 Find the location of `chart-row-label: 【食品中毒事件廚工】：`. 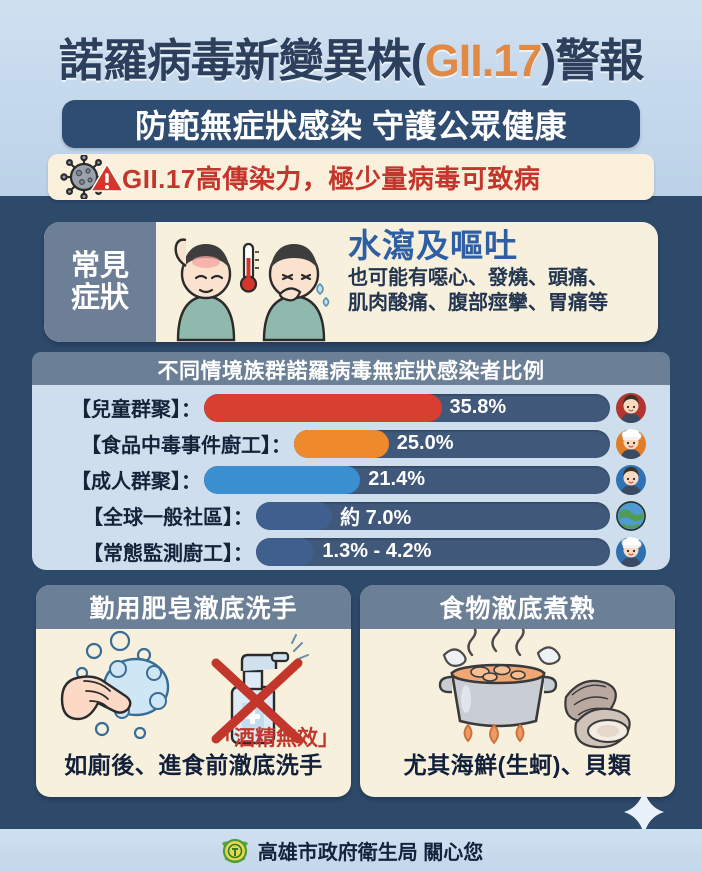

chart-row-label: 【食品中毒事件廚工】： is located at coordinates (186, 446).